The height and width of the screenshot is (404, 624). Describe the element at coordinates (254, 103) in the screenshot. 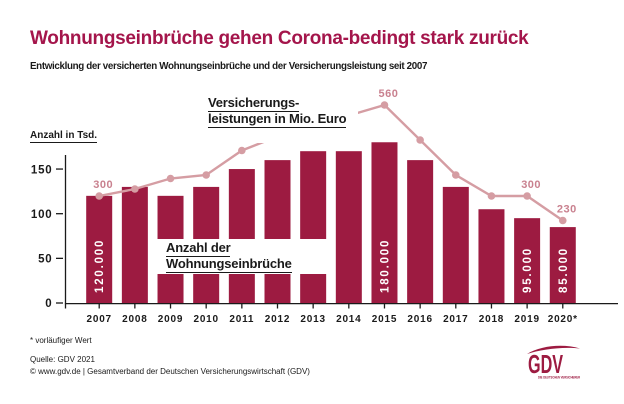

I see `line-series-annotation-line1: Versicherungs-` at that location.